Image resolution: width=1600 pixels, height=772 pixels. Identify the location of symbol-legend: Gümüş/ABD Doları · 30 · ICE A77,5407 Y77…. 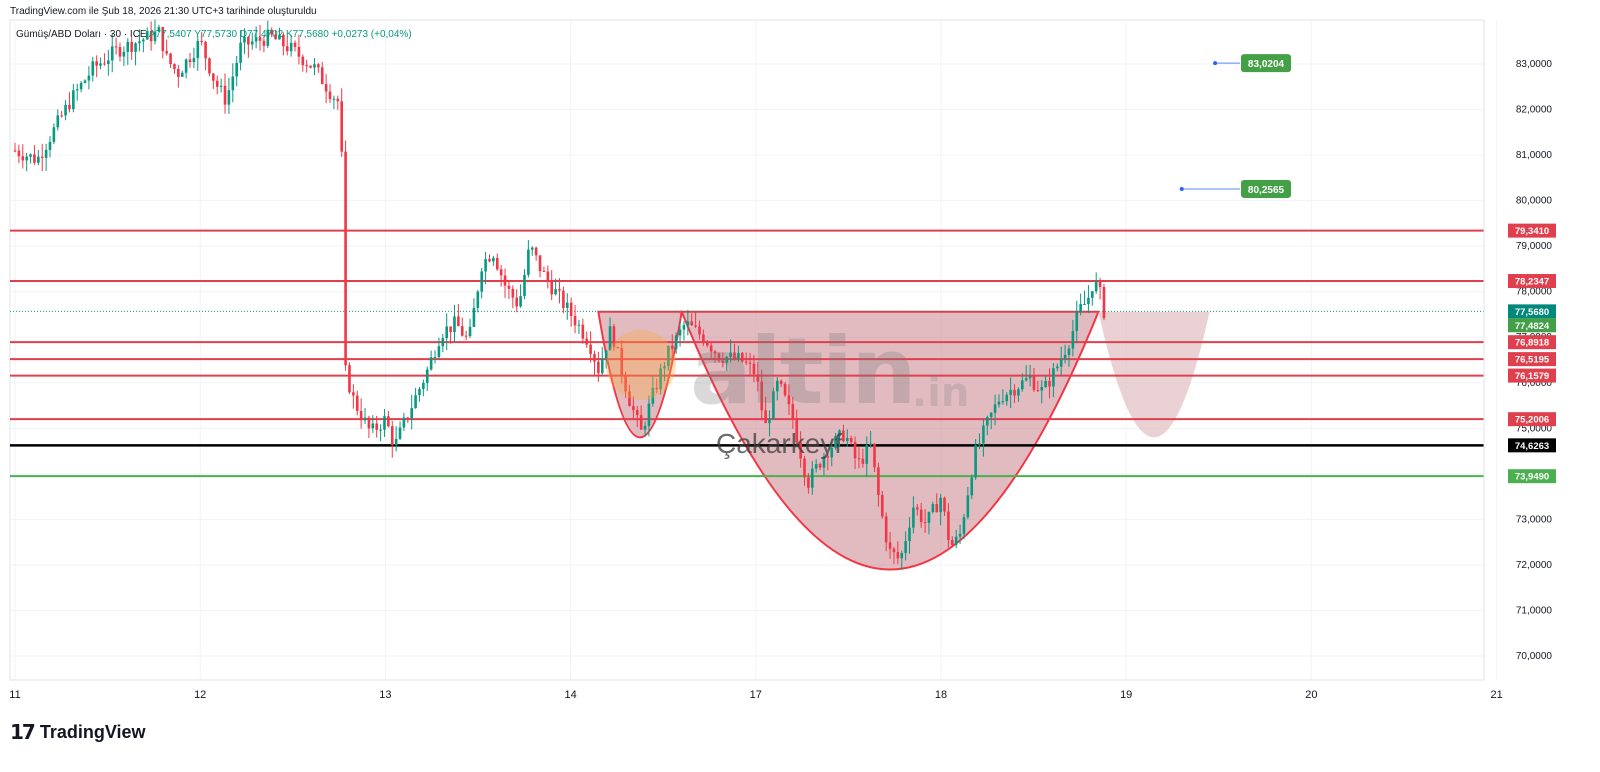
(214, 34).